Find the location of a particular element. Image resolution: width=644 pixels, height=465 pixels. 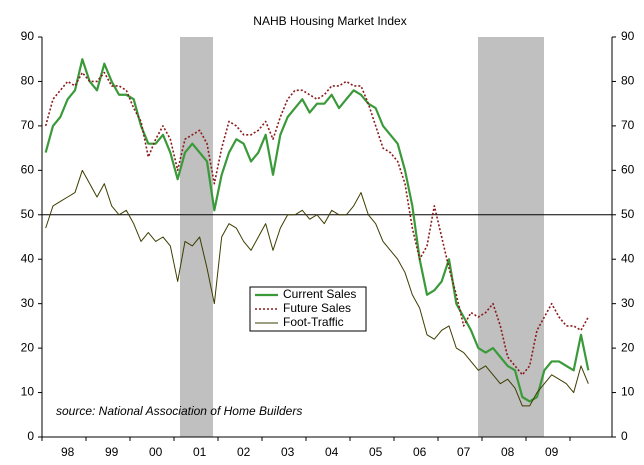

y-tick-label: 30 is located at coordinates (28, 303).